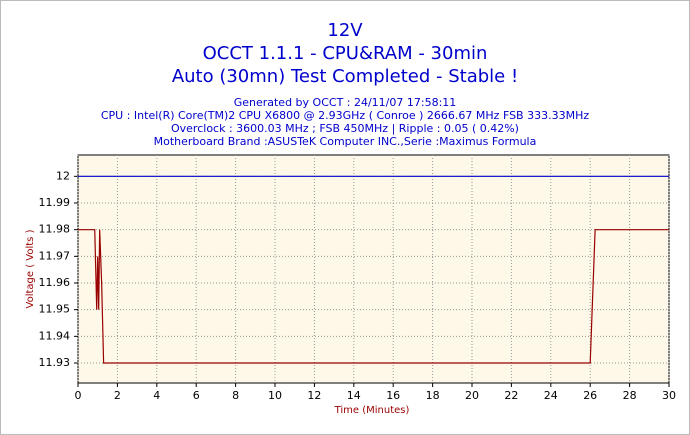  What do you see at coordinates (354, 395) in the screenshot?
I see `x-tick-label: 14` at bounding box center [354, 395].